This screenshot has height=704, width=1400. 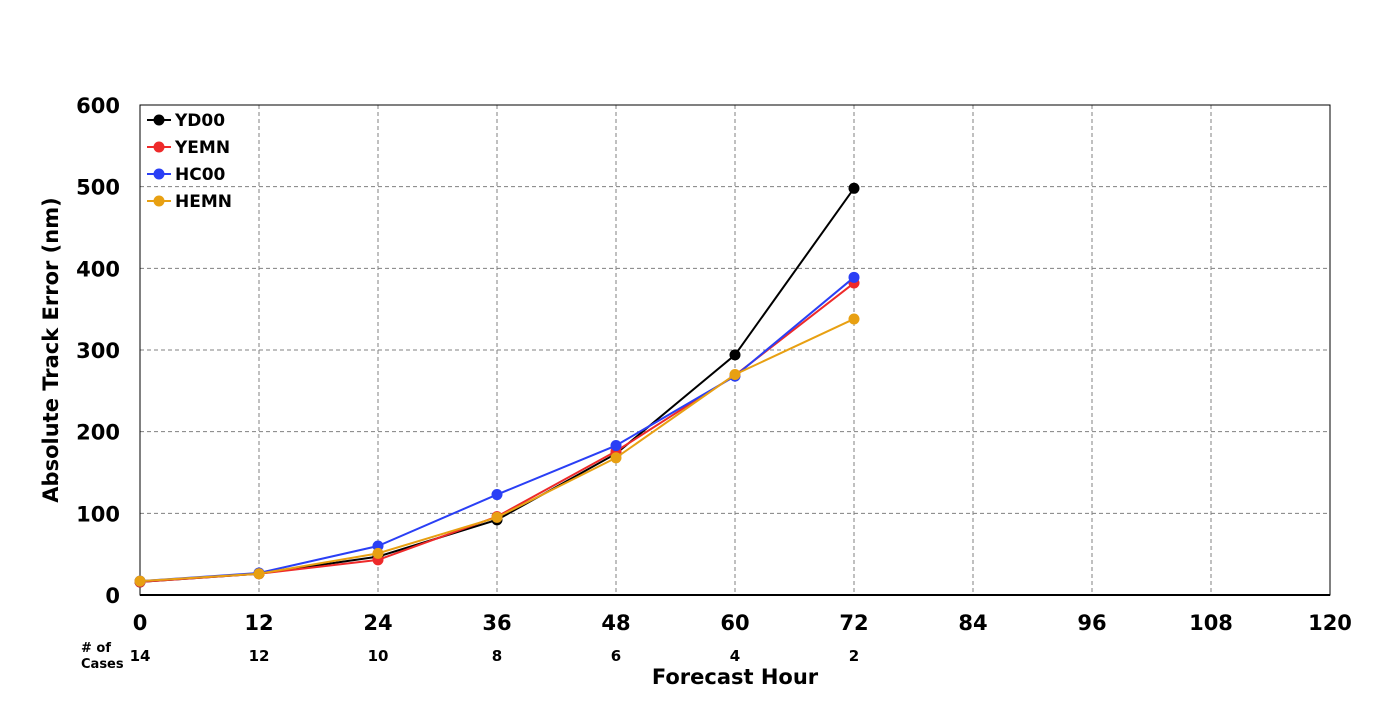 I want to click on x-tick-label: 0, so click(x=140, y=623).